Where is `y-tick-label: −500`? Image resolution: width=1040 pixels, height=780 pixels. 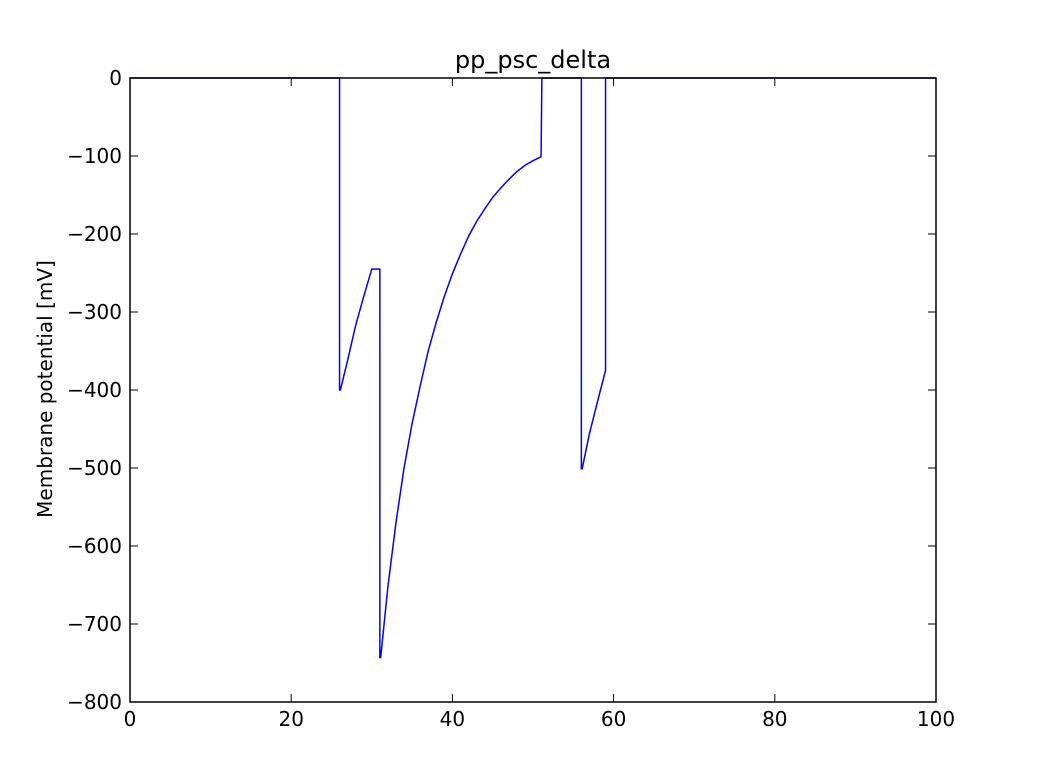 y-tick-label: −500 is located at coordinates (94, 468).